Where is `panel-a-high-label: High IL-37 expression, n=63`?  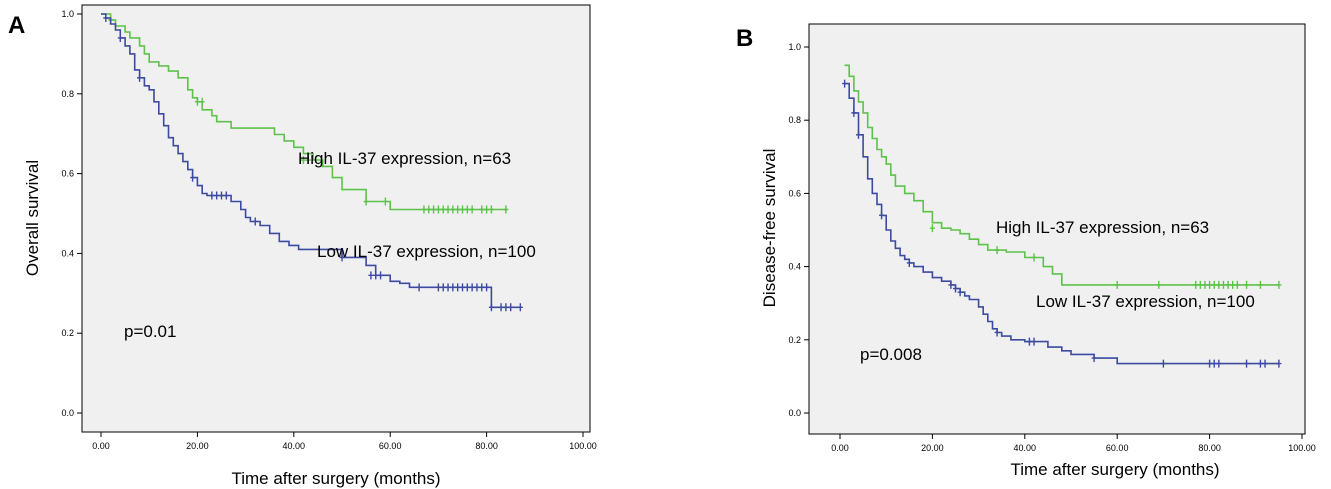 panel-a-high-label: High IL-37 expression, n=63 is located at coordinates (404, 158).